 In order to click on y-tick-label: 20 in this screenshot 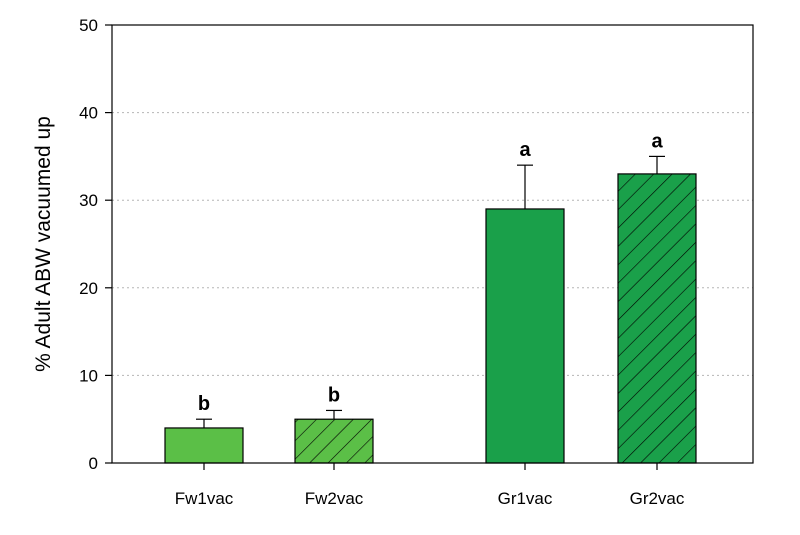, I will do `click(88, 288)`.